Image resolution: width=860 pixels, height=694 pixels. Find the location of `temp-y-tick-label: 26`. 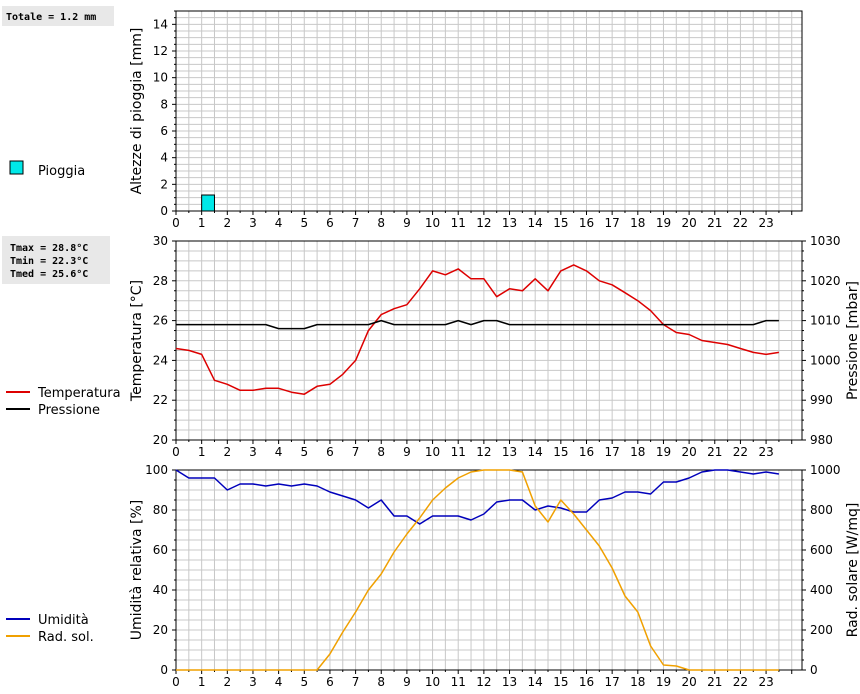

temp-y-tick-label: 26 is located at coordinates (160, 321).